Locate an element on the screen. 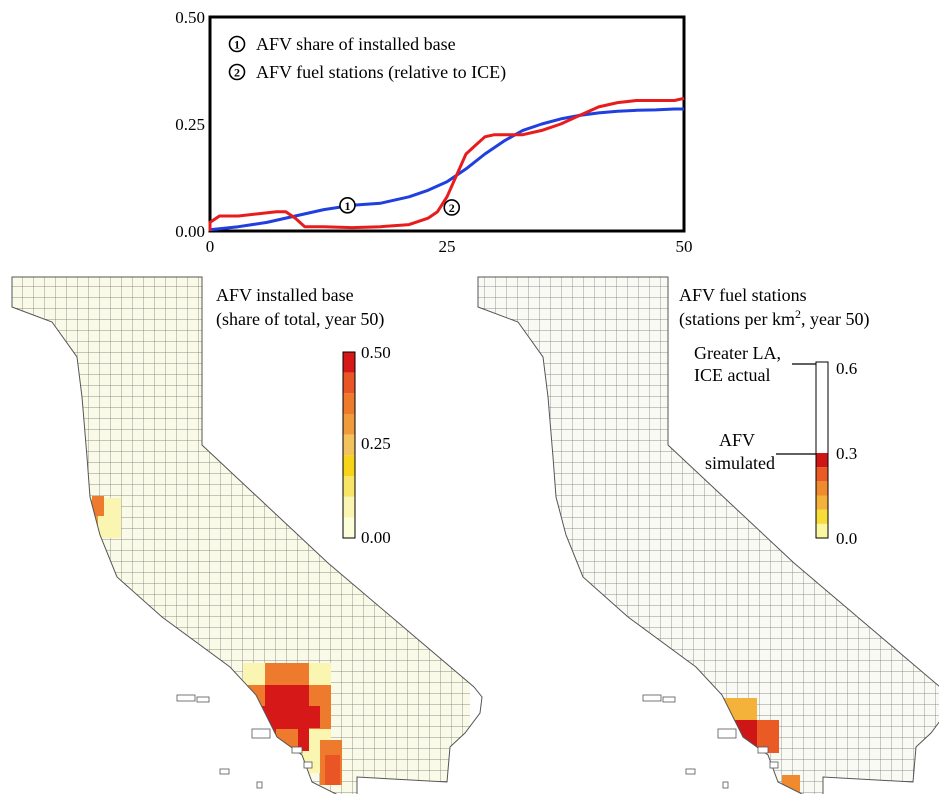  colorbar-tick-labels: 0.50 0.25 0.00 is located at coordinates (376, 445).